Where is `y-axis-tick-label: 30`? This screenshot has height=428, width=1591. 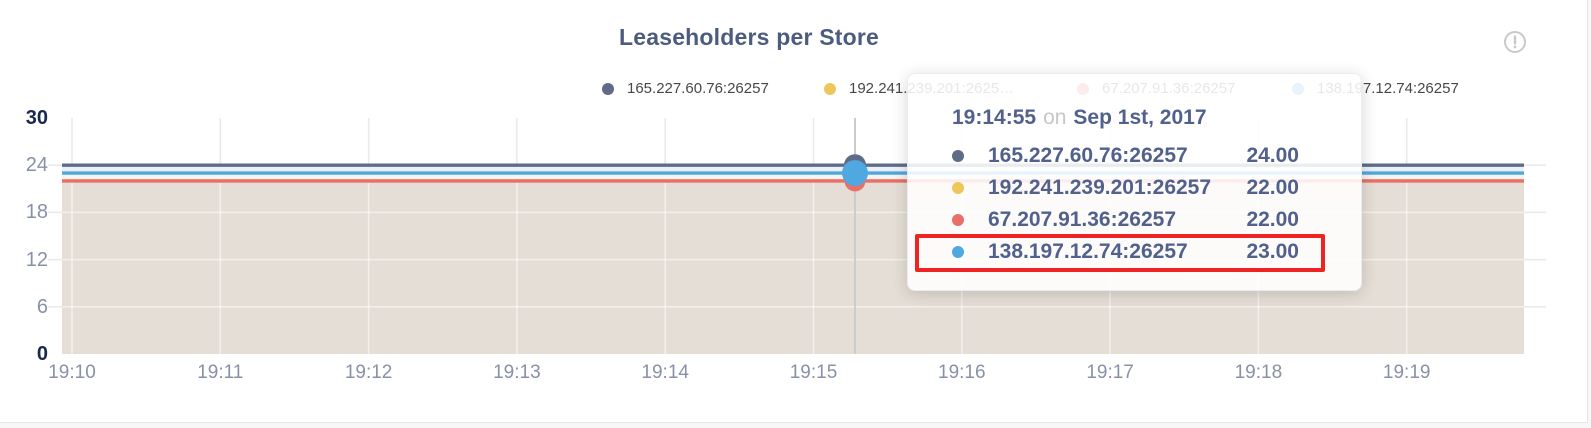
y-axis-tick-label: 30 is located at coordinates (36, 118).